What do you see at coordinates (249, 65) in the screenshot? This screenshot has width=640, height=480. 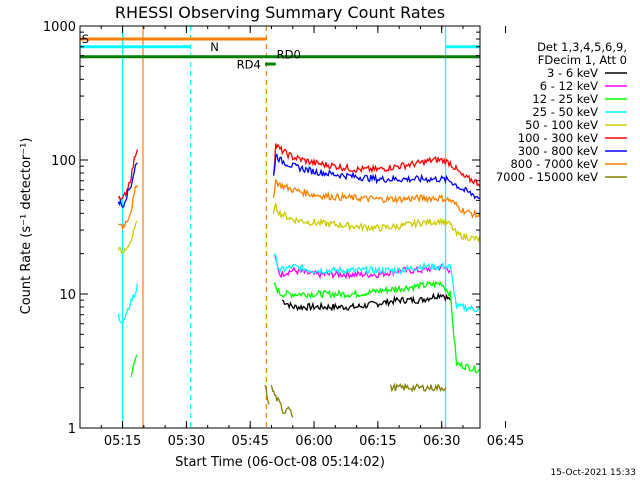 I see `annotation-3: RD4` at bounding box center [249, 65].